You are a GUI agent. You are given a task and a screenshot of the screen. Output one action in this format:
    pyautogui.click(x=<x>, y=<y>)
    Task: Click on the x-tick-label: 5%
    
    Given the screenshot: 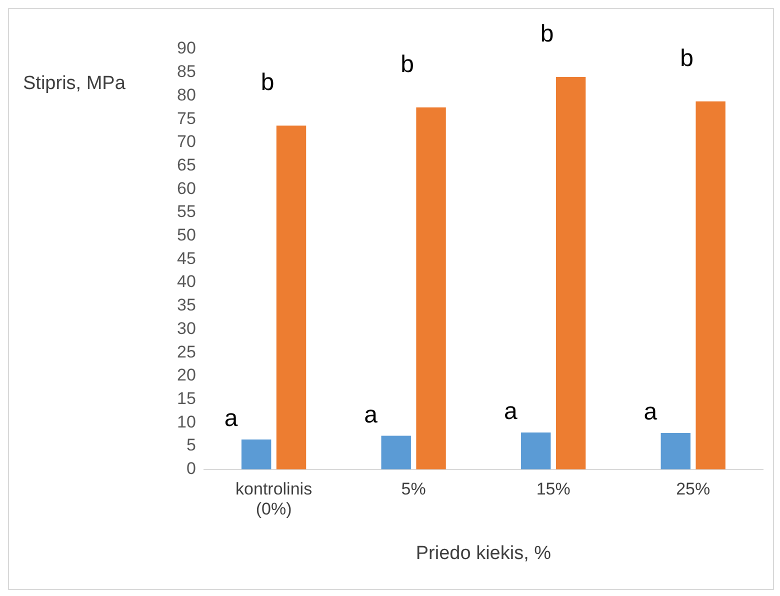 What is the action you would take?
    pyautogui.click(x=413, y=488)
    